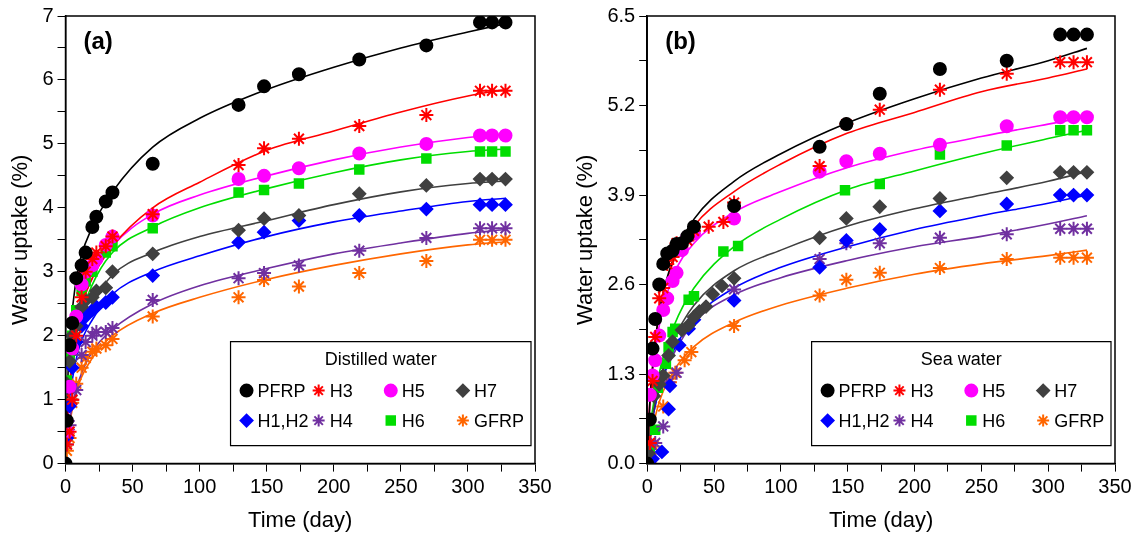 The image size is (1145, 542). What do you see at coordinates (48, 334) in the screenshot?
I see `y-tick-label: 2` at bounding box center [48, 334].